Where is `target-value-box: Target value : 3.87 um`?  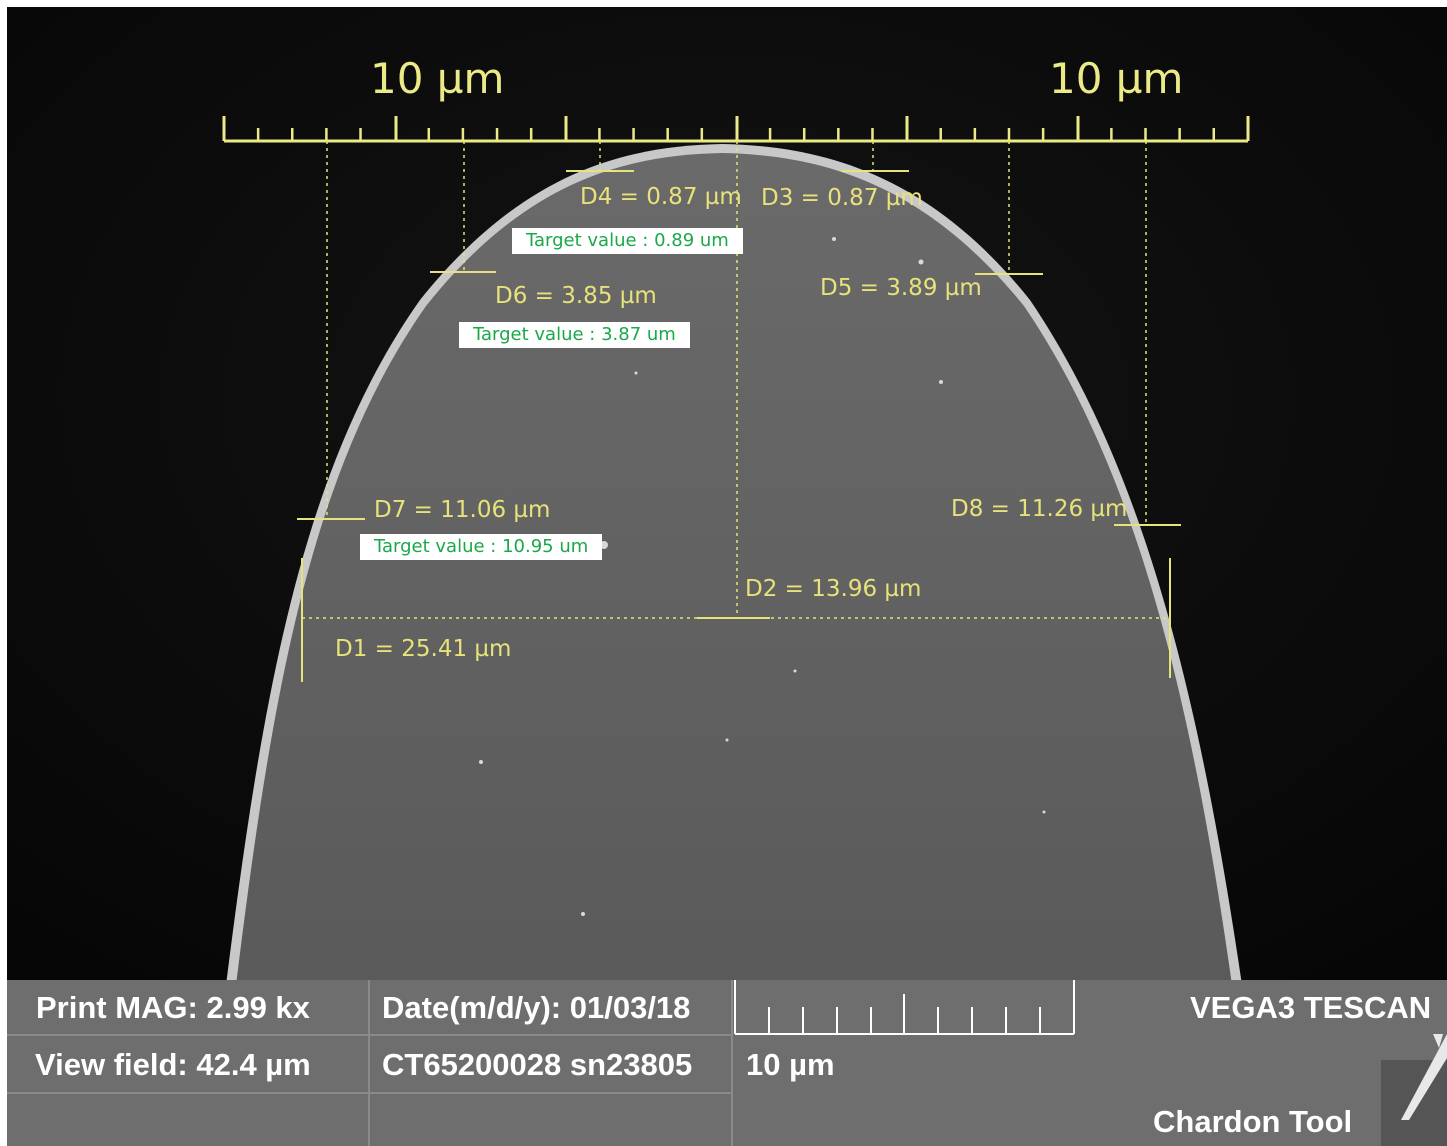
target-value-box: Target value : 3.87 um is located at coordinates (574, 335).